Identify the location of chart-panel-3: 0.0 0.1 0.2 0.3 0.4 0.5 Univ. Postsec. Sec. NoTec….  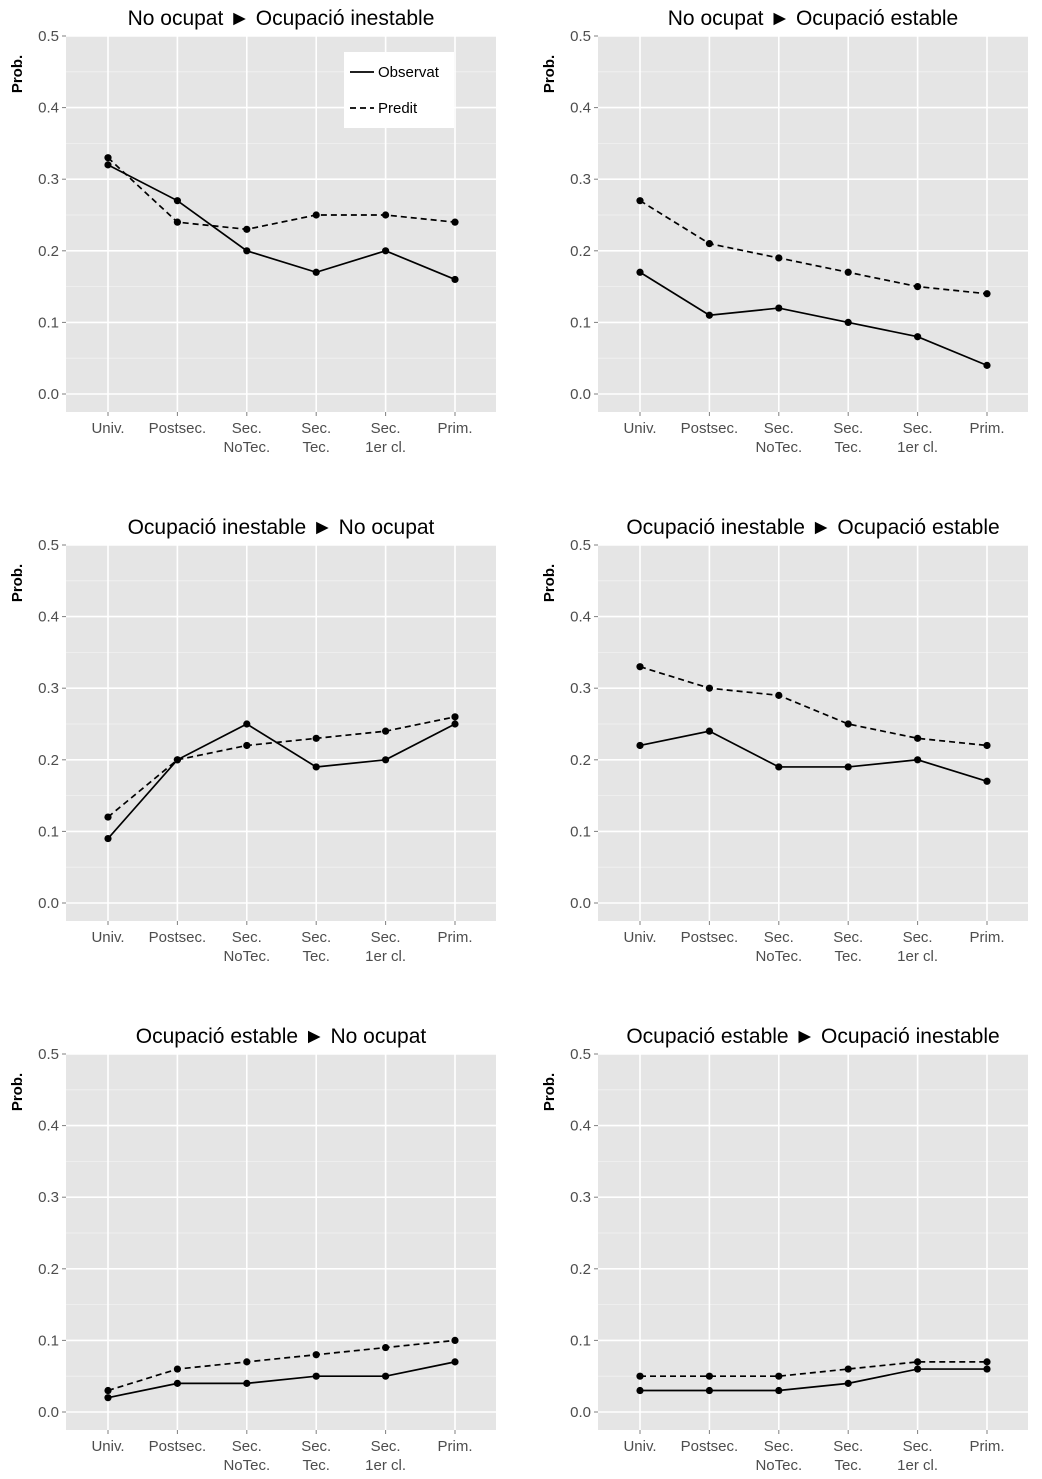
(252, 740).